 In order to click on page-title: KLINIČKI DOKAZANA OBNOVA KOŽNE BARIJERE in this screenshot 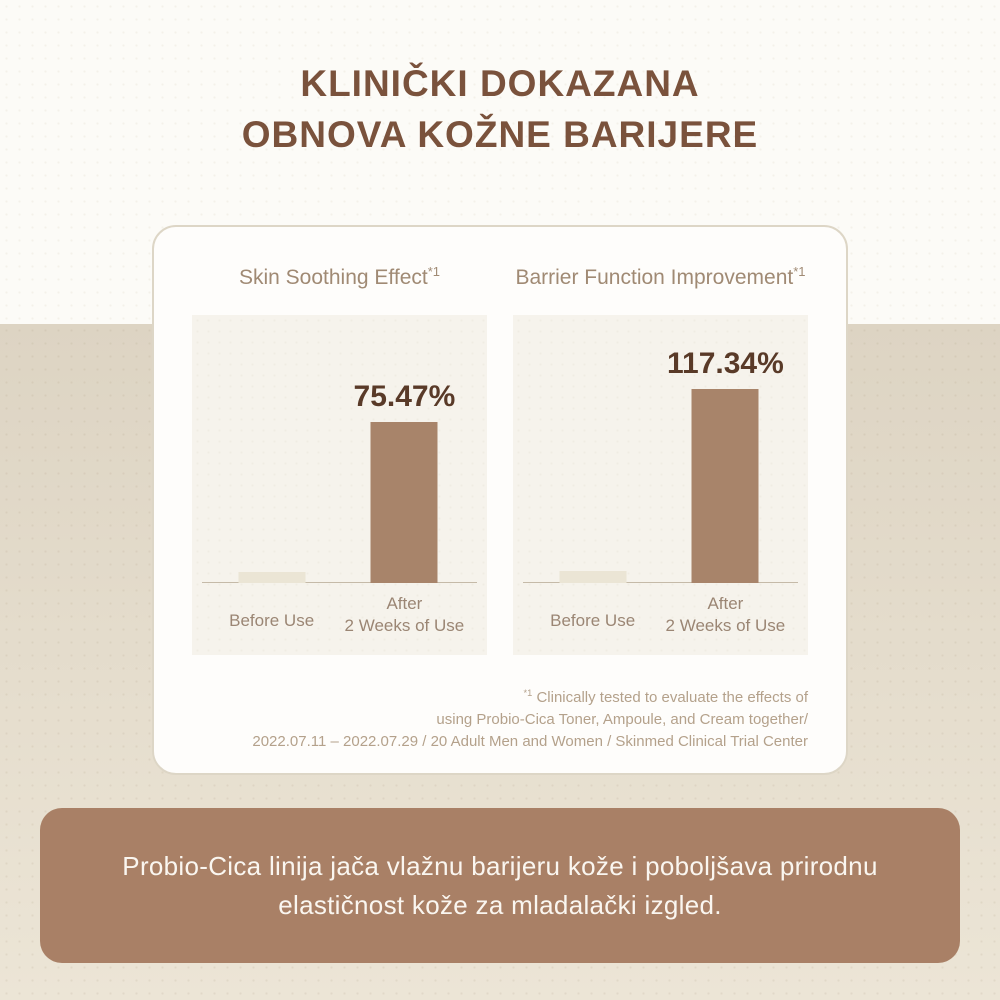, I will do `click(500, 109)`.